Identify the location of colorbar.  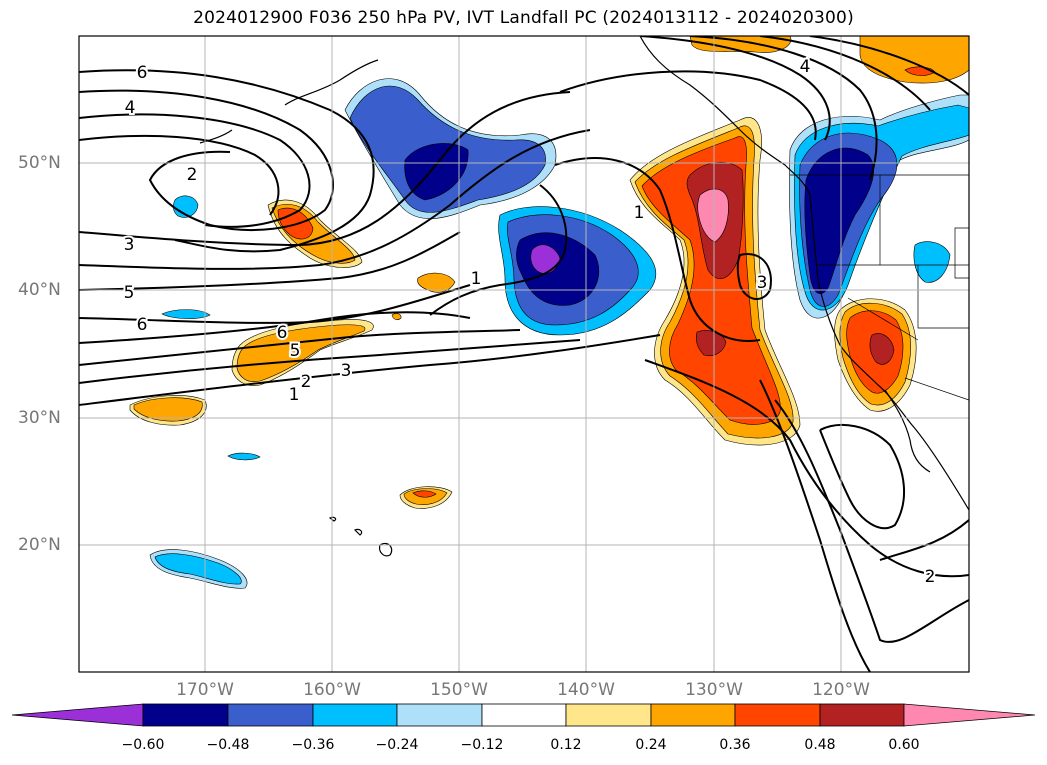
(523, 715).